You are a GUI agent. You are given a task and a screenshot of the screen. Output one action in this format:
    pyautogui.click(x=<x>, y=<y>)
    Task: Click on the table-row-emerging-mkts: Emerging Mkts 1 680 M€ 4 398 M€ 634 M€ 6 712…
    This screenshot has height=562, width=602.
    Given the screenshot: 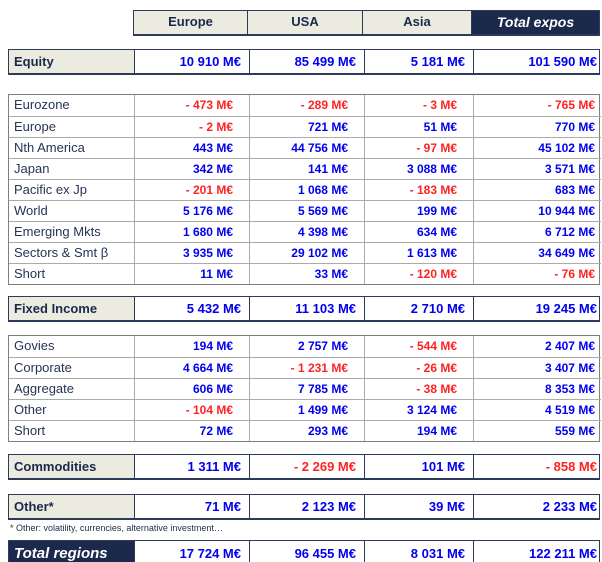 What is the action you would take?
    pyautogui.click(x=305, y=231)
    